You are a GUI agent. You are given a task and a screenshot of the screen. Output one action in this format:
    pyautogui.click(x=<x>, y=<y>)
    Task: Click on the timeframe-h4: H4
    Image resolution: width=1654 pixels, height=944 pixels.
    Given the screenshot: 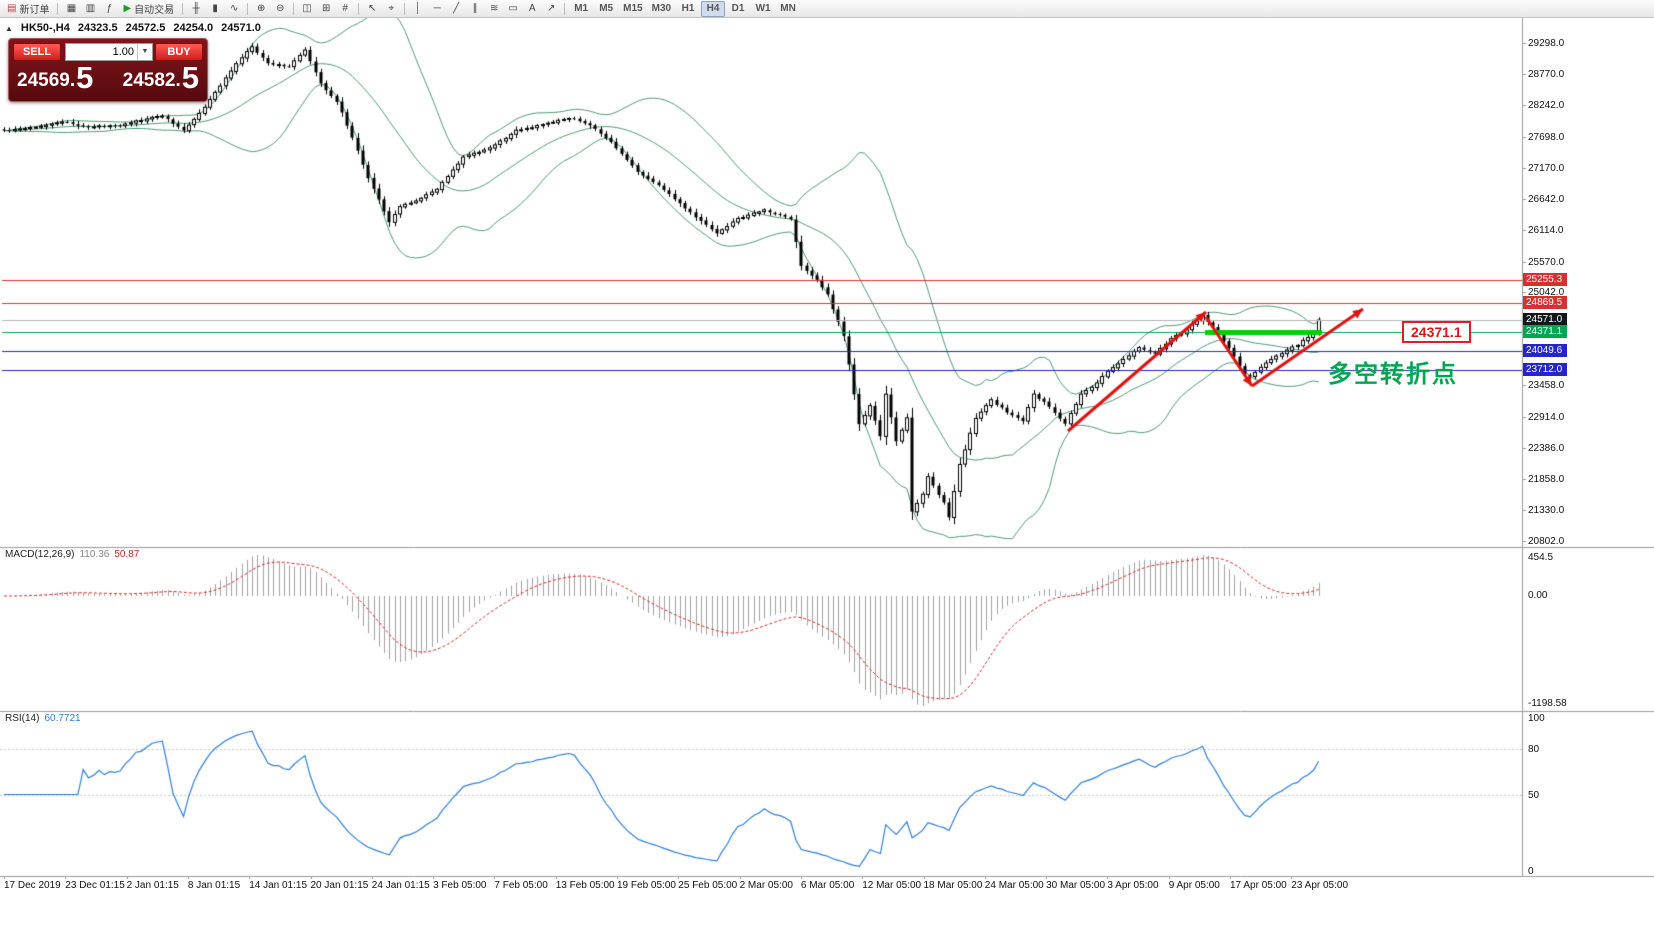 What is the action you would take?
    pyautogui.click(x=713, y=8)
    